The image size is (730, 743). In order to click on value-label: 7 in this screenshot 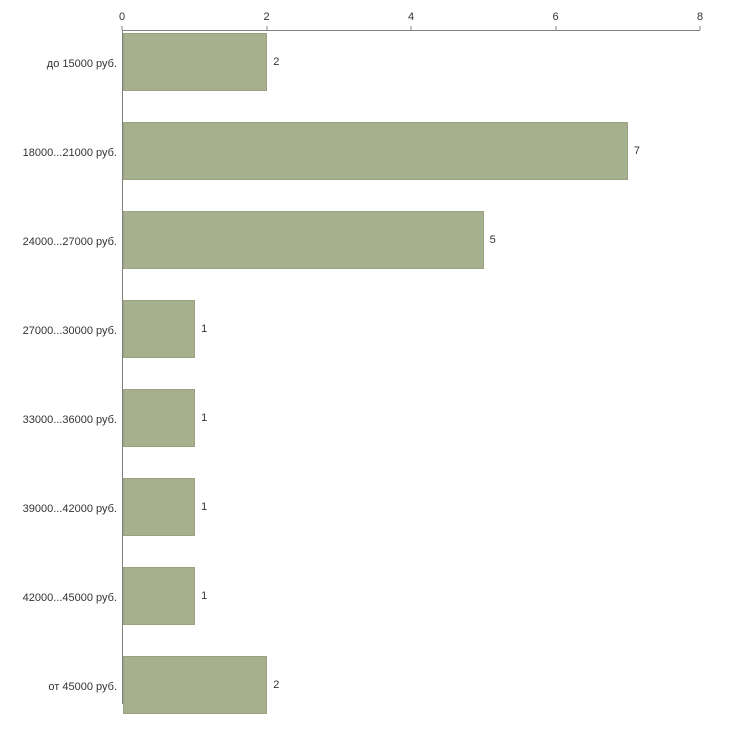, I will do `click(636, 151)`.